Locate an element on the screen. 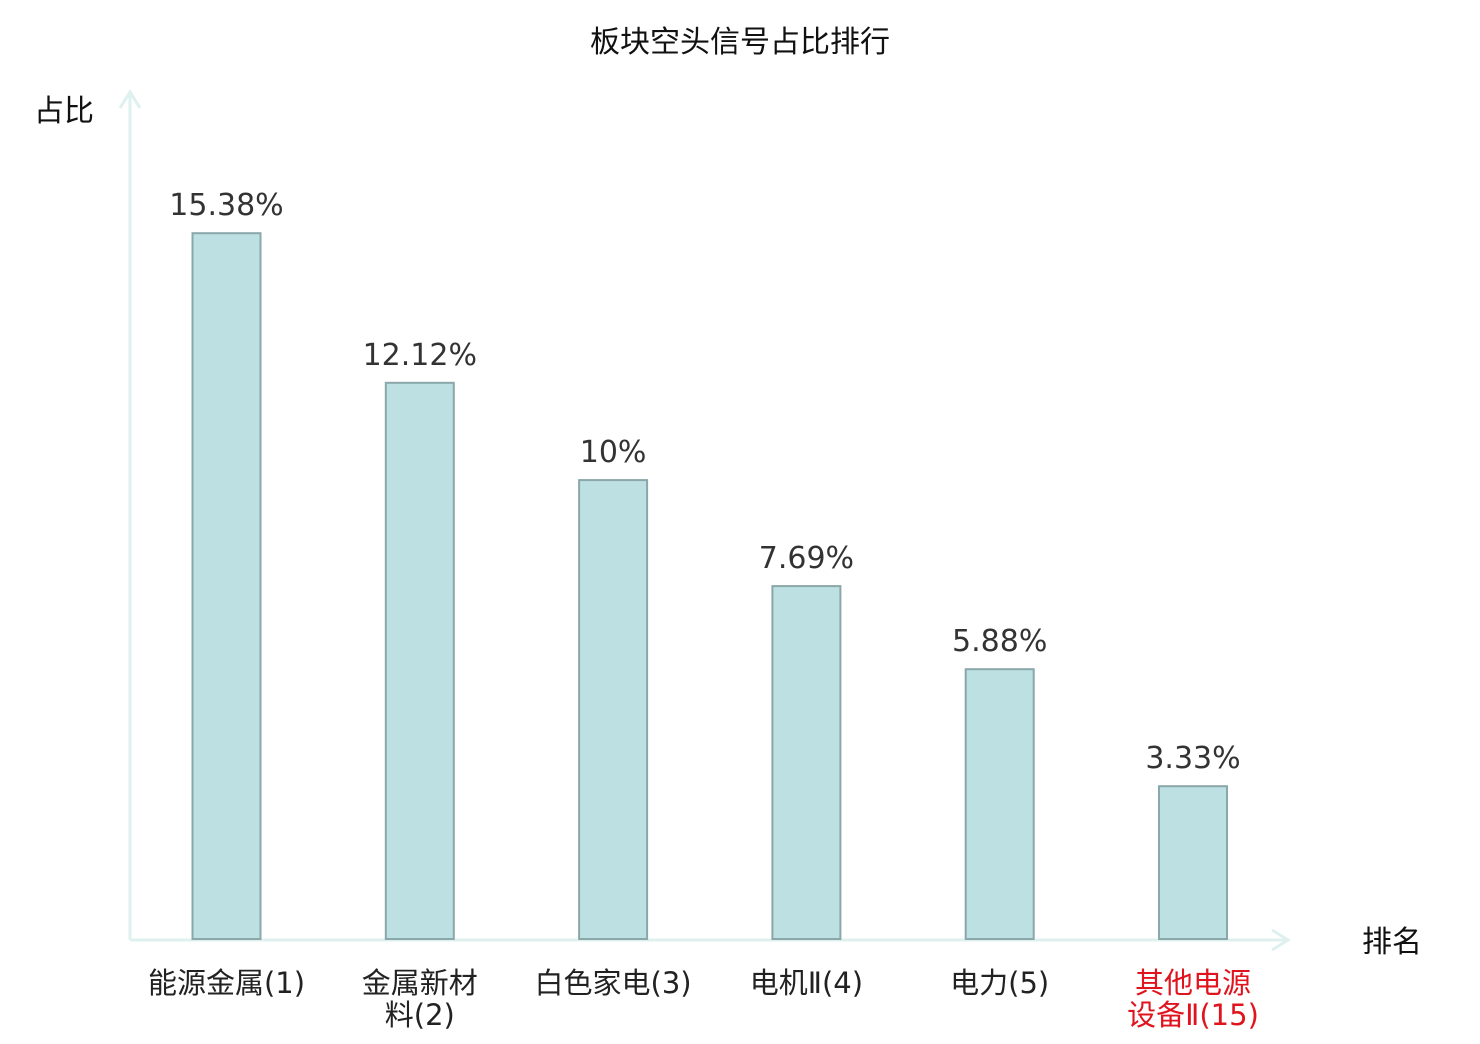 The image size is (1480, 1044). y-axis-arrow is located at coordinates (130, 99).